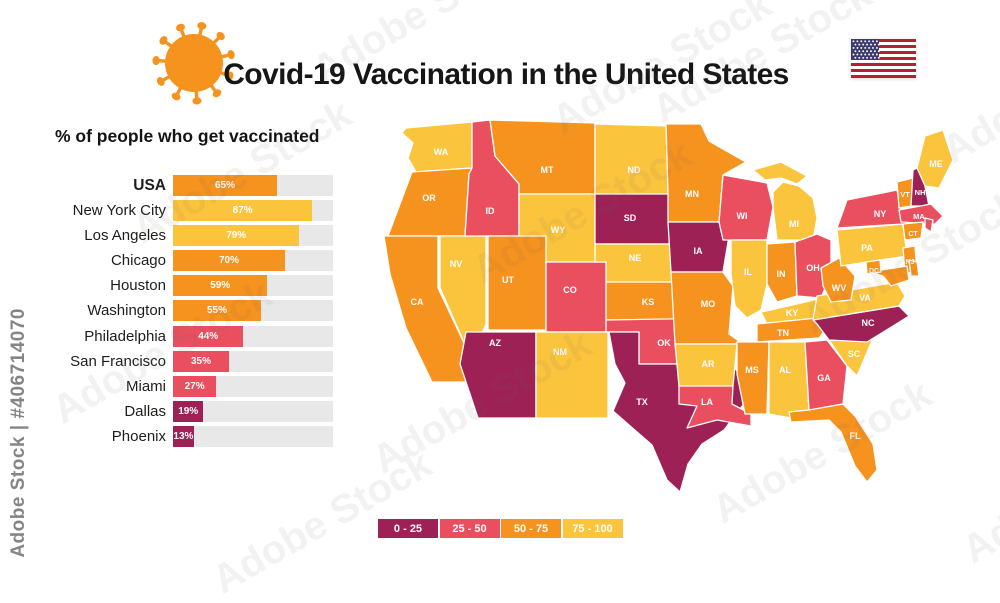 The width and height of the screenshot is (1000, 603). I want to click on bar-fill: 35%, so click(201, 361).